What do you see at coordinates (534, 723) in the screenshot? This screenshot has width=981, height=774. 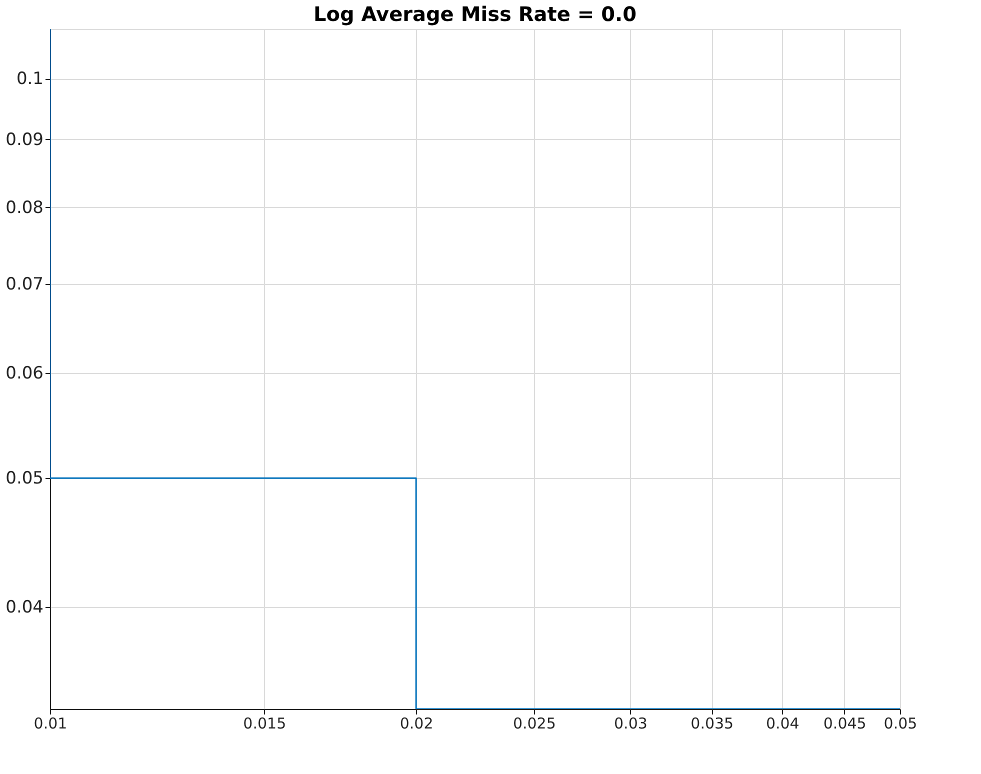 I see `x-tick-label: 0.025` at bounding box center [534, 723].